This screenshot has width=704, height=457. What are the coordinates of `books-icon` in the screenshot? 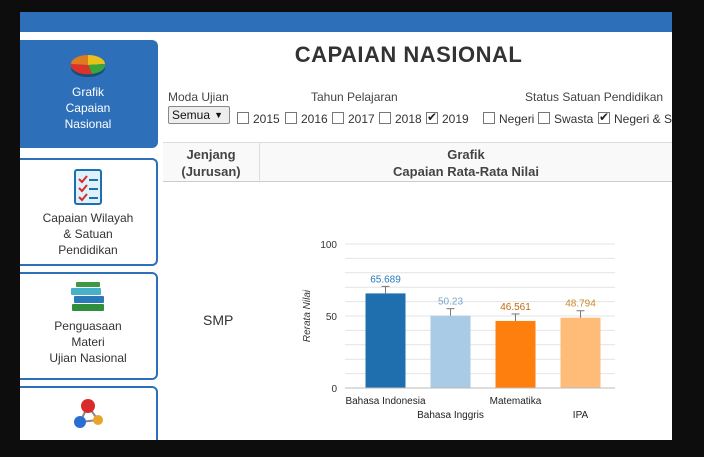 It's located at (87, 296).